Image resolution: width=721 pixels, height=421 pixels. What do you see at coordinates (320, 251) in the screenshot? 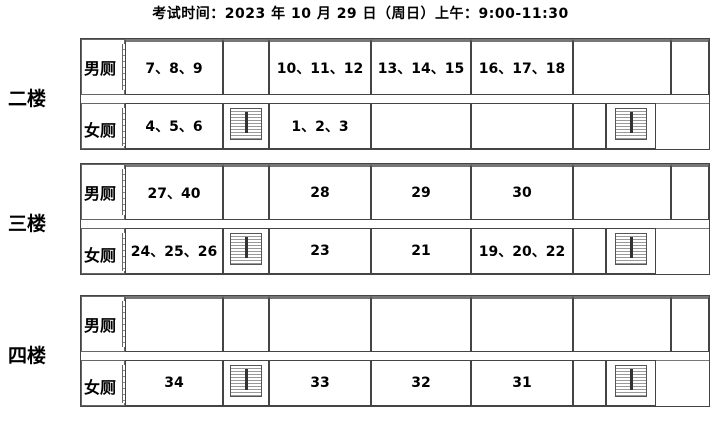
I see `classroom: 23` at bounding box center [320, 251].